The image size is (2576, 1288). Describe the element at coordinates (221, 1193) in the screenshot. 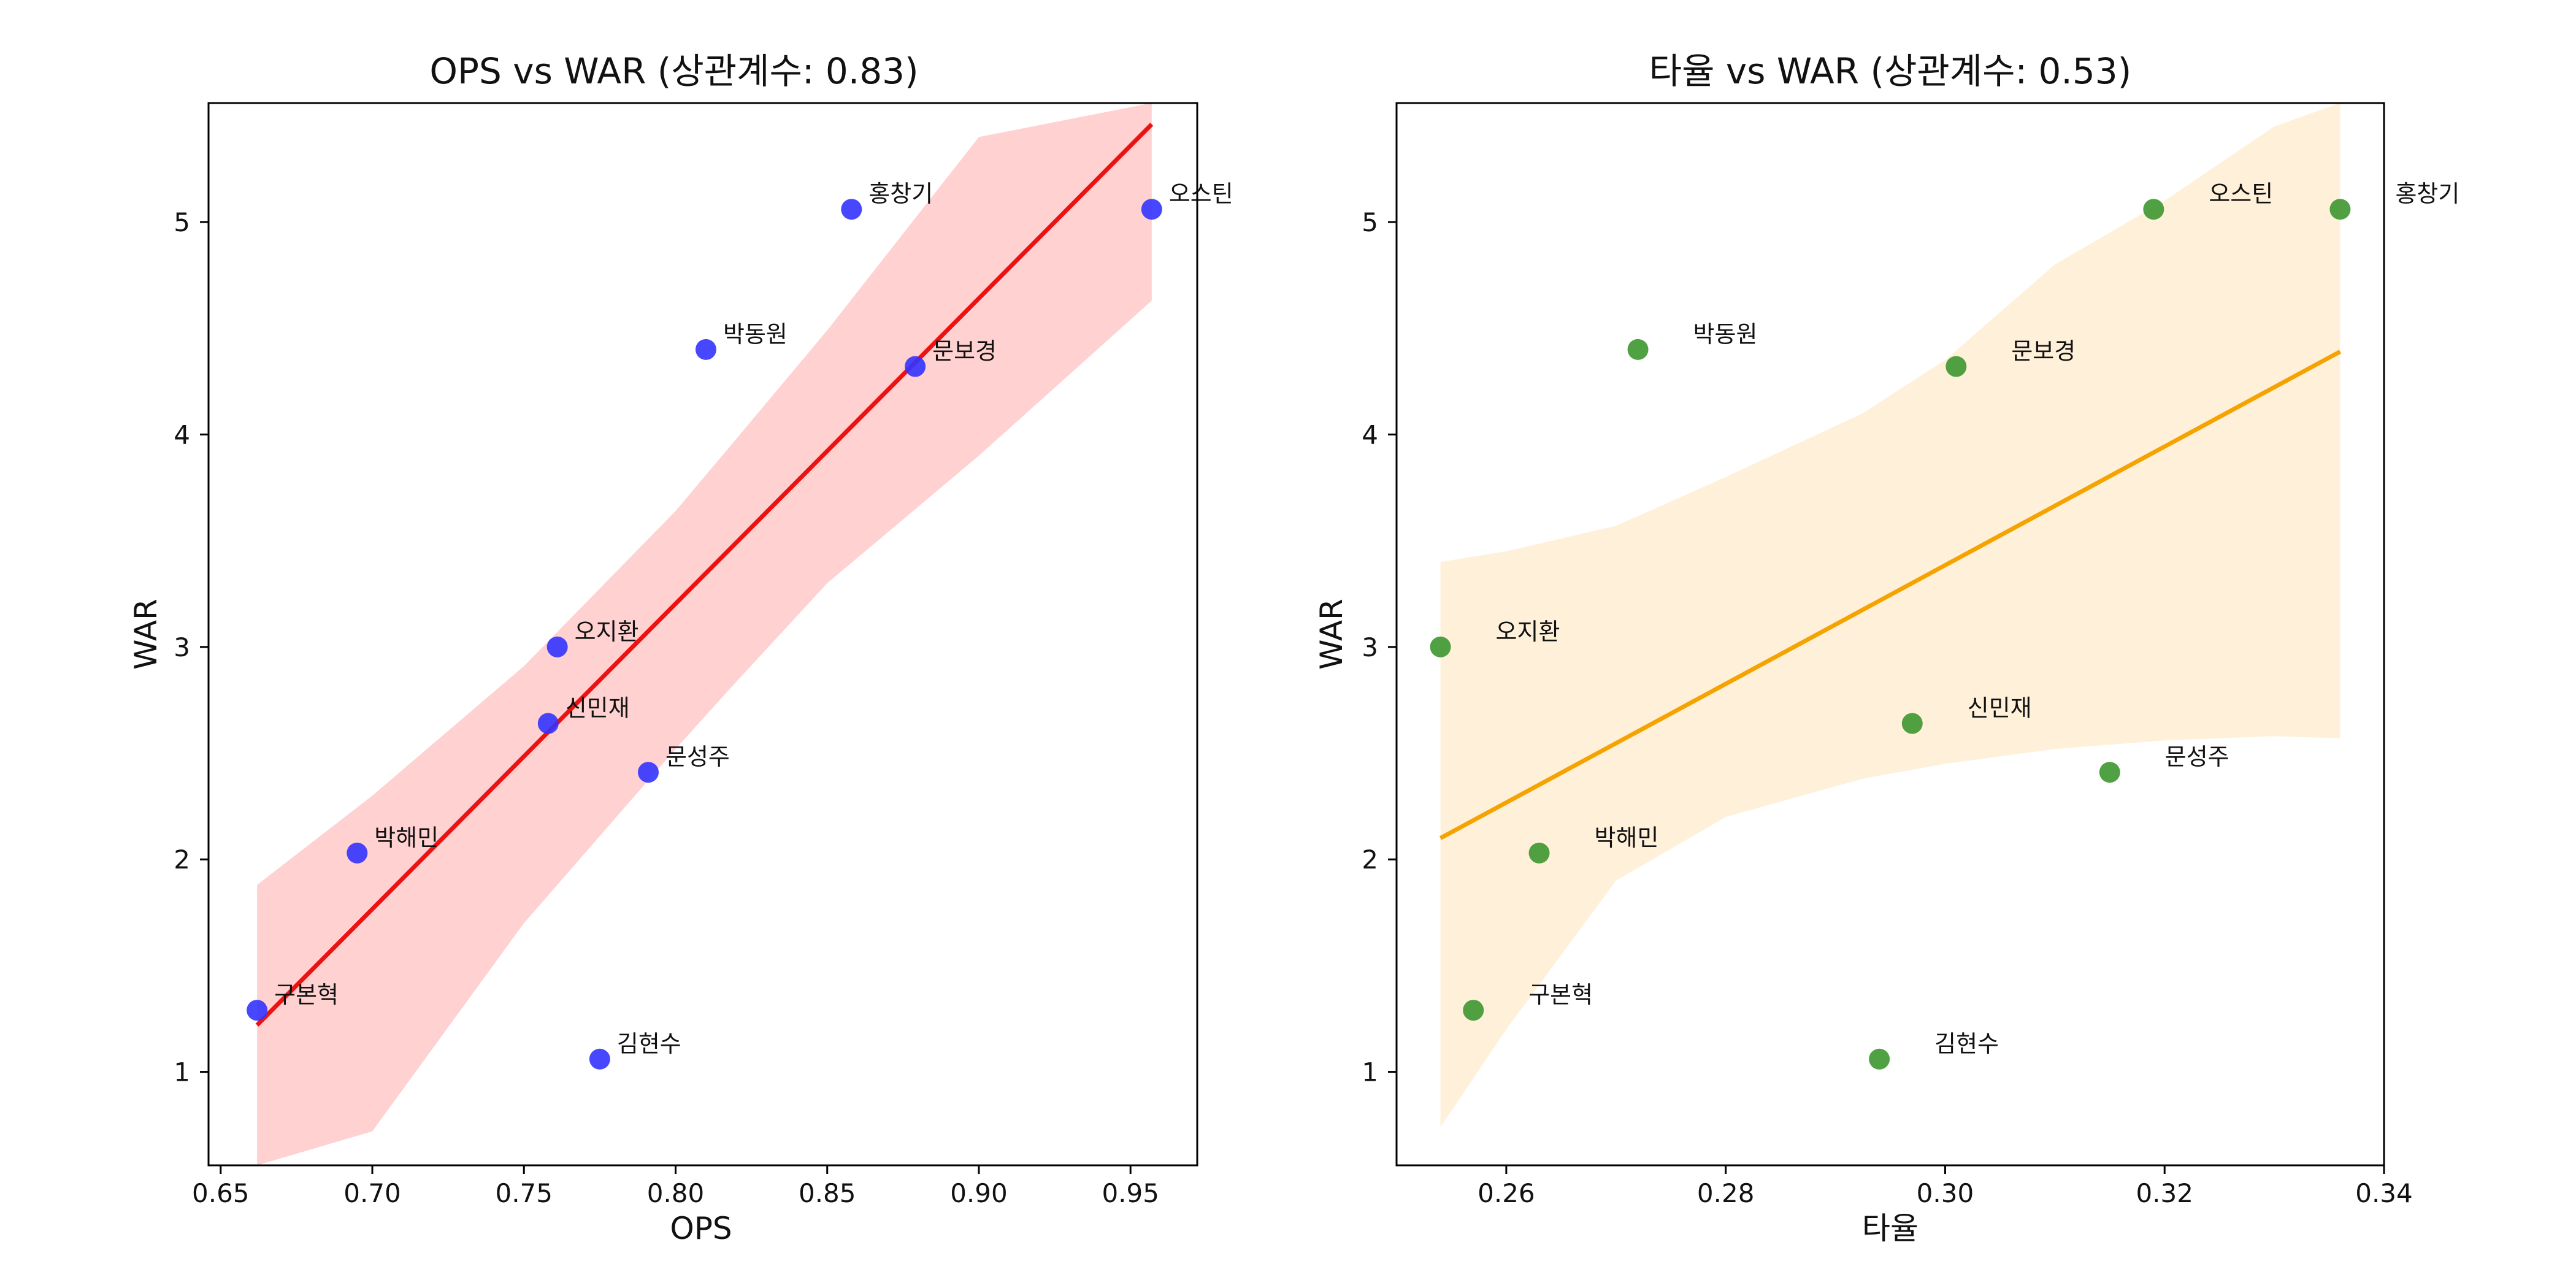

I see `x-tick-label: 0.65` at that location.